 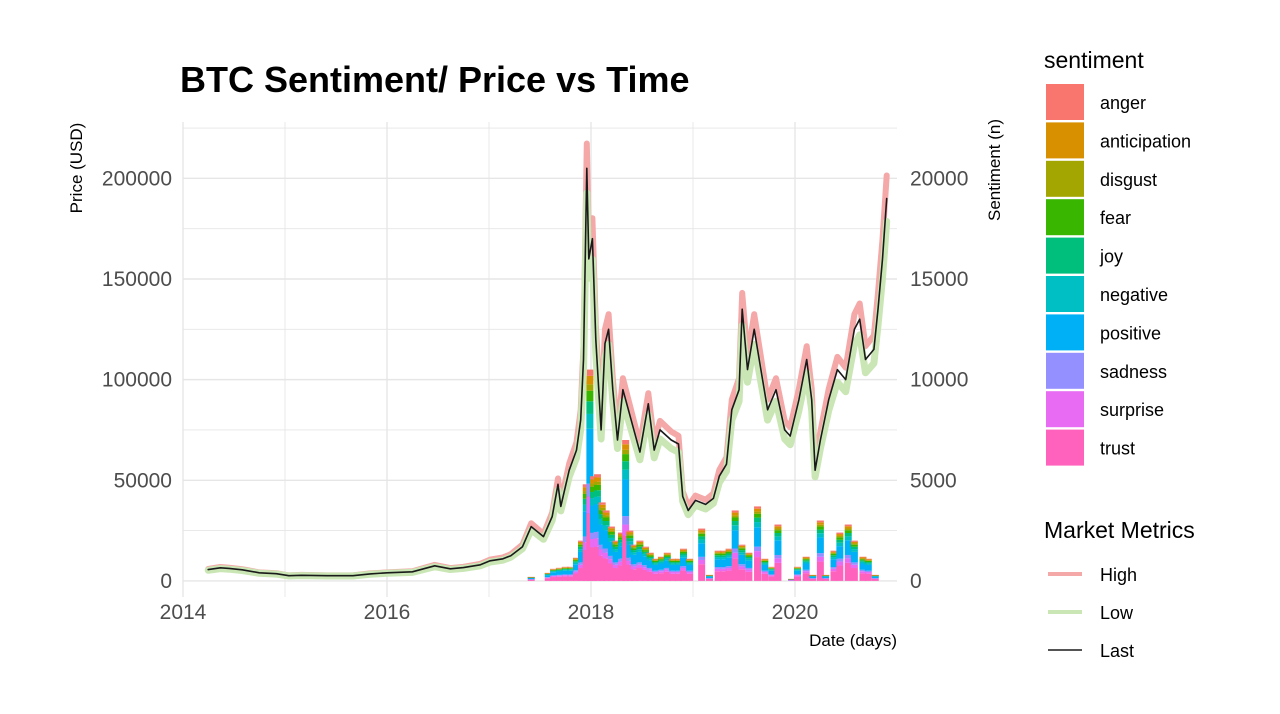 I want to click on x-axis-label: Date (days), so click(x=853, y=640).